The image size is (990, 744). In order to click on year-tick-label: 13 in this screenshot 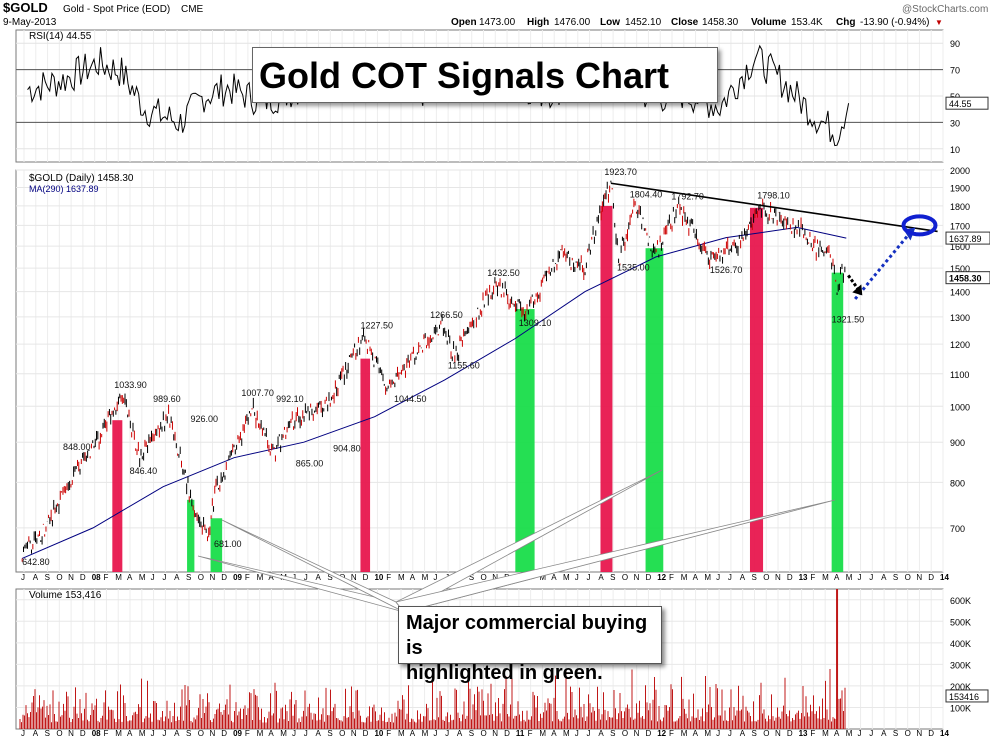, I will do `click(803, 577)`.